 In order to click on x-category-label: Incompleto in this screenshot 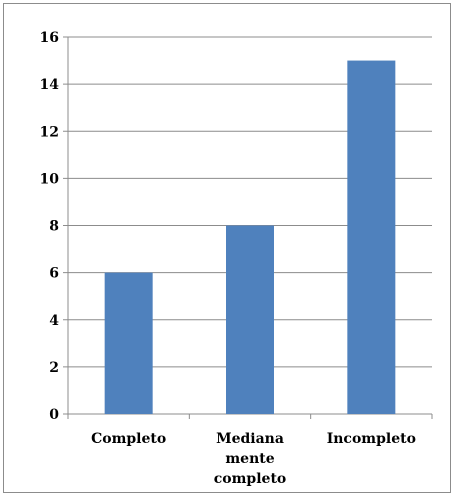, I will do `click(371, 439)`.